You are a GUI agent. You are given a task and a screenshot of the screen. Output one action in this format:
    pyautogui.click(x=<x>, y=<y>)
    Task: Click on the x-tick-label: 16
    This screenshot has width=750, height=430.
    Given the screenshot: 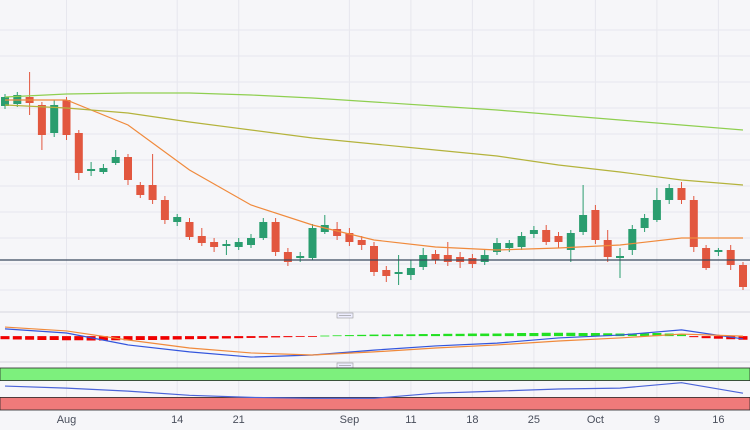 What is the action you would take?
    pyautogui.click(x=718, y=420)
    